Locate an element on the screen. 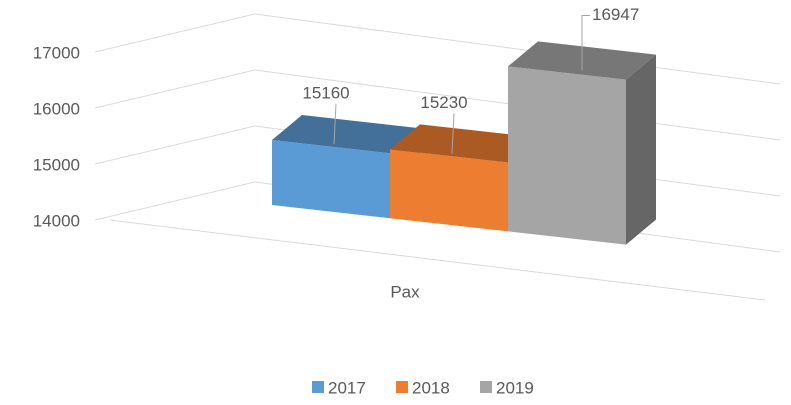 This screenshot has height=405, width=791. bar-side is located at coordinates (641, 149).